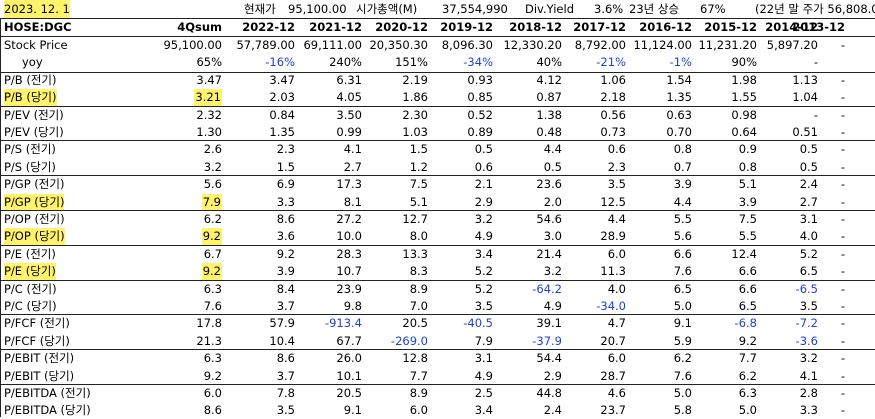 This screenshot has height=419, width=875. Describe the element at coordinates (549, 79) in the screenshot. I see `table-cell: 4.12` at that location.